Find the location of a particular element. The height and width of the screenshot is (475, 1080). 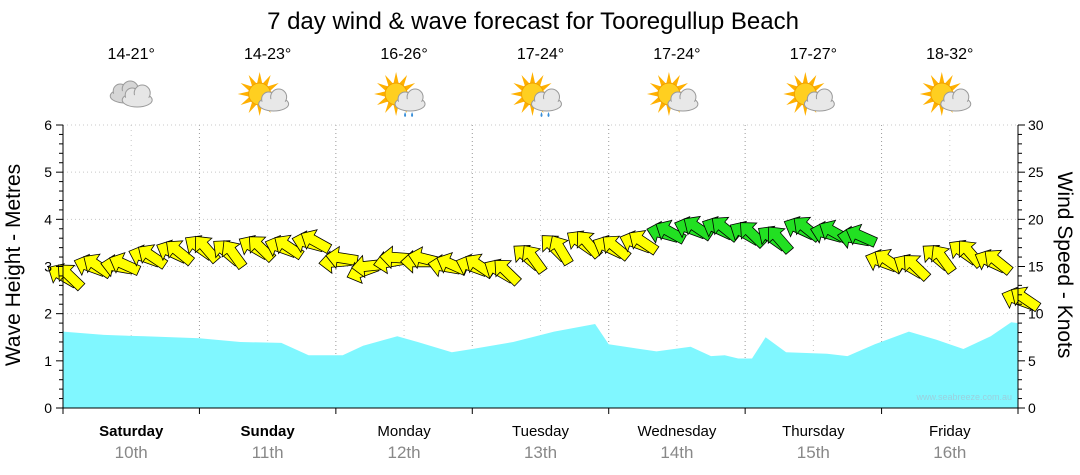

day-date: 11th is located at coordinates (268, 452).